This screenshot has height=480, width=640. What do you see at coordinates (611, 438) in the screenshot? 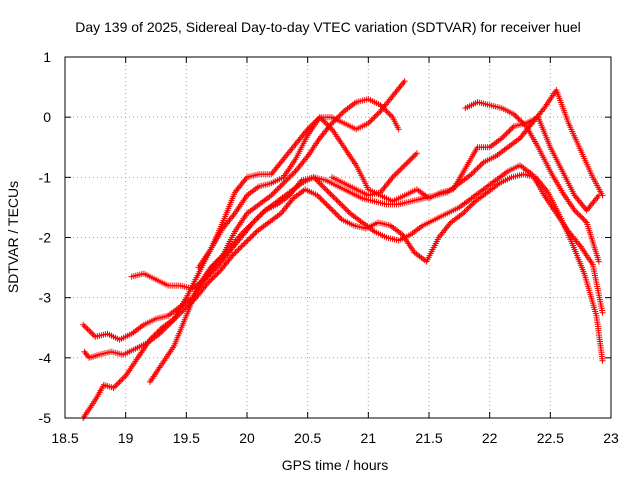
I see `x-tick-label: 23` at bounding box center [611, 438].